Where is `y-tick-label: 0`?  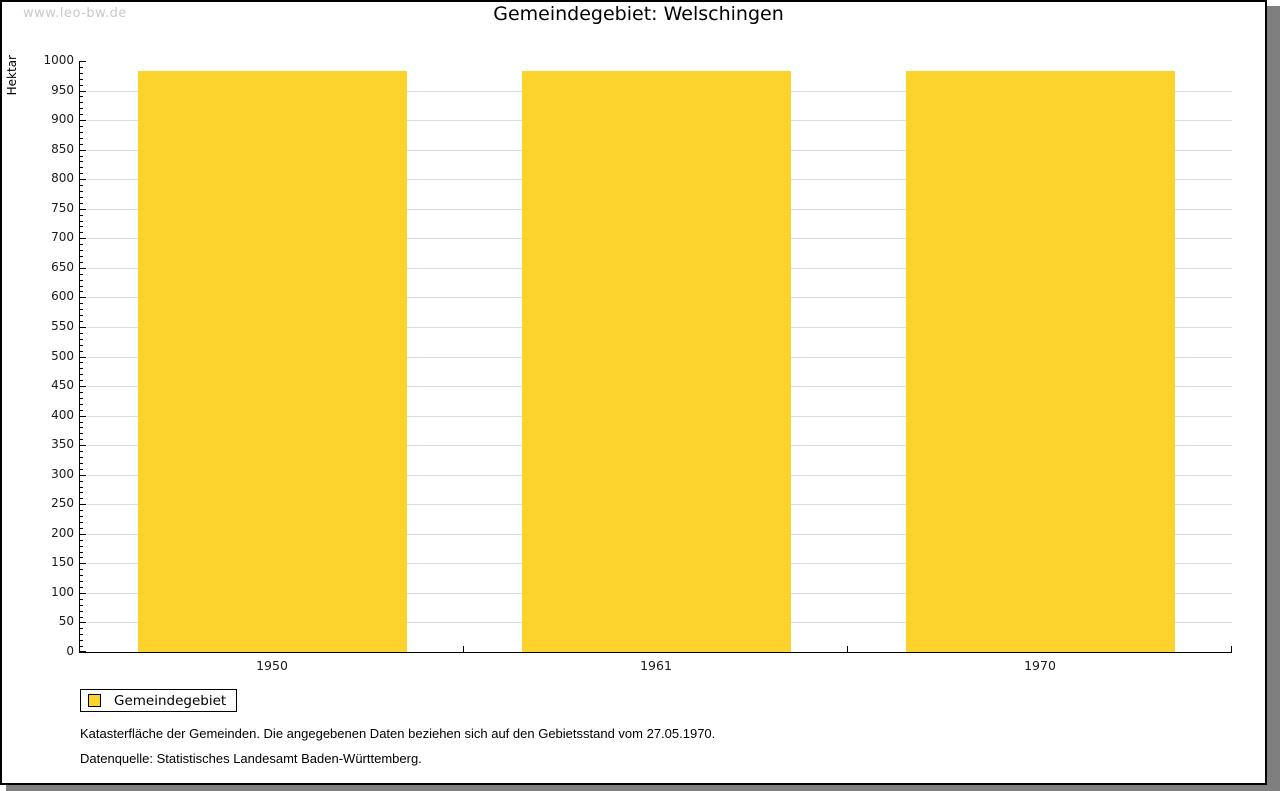
y-tick-label: 0 is located at coordinates (70, 651).